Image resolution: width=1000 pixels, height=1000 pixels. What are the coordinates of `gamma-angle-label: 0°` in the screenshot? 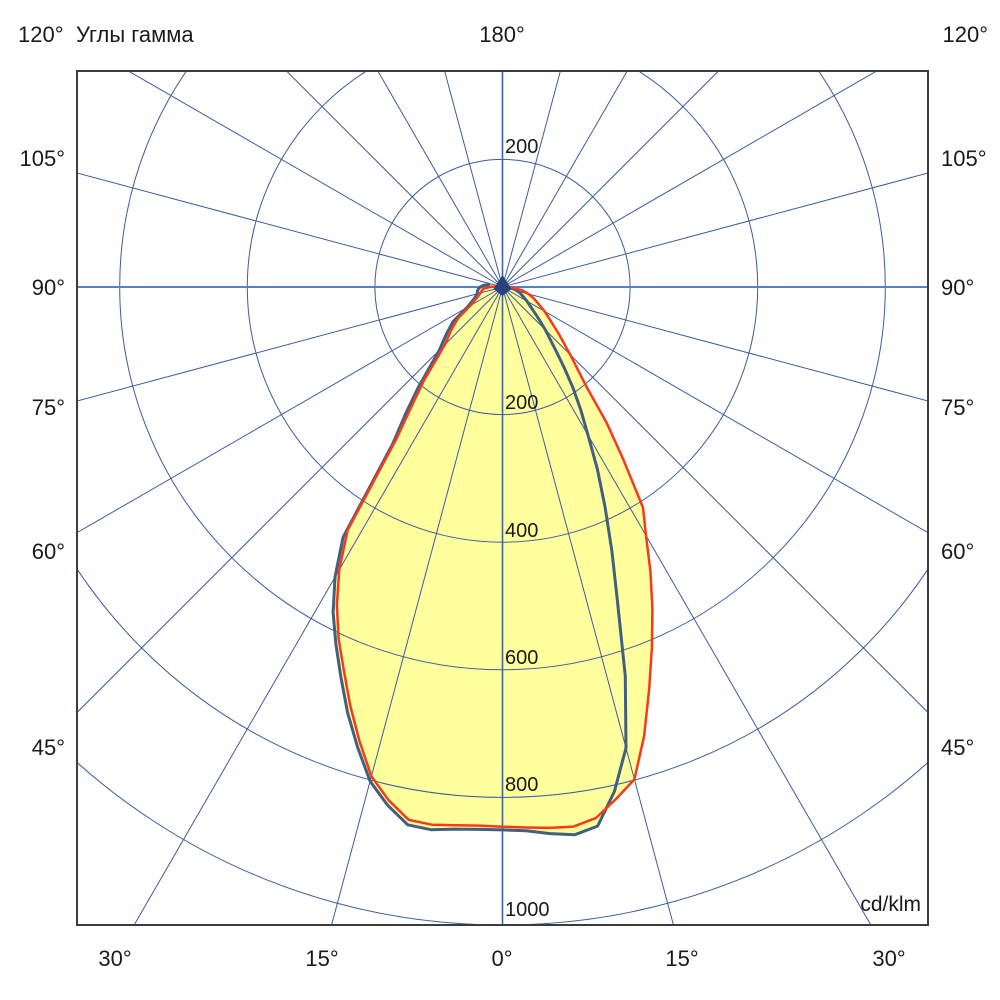 It's located at (501, 958).